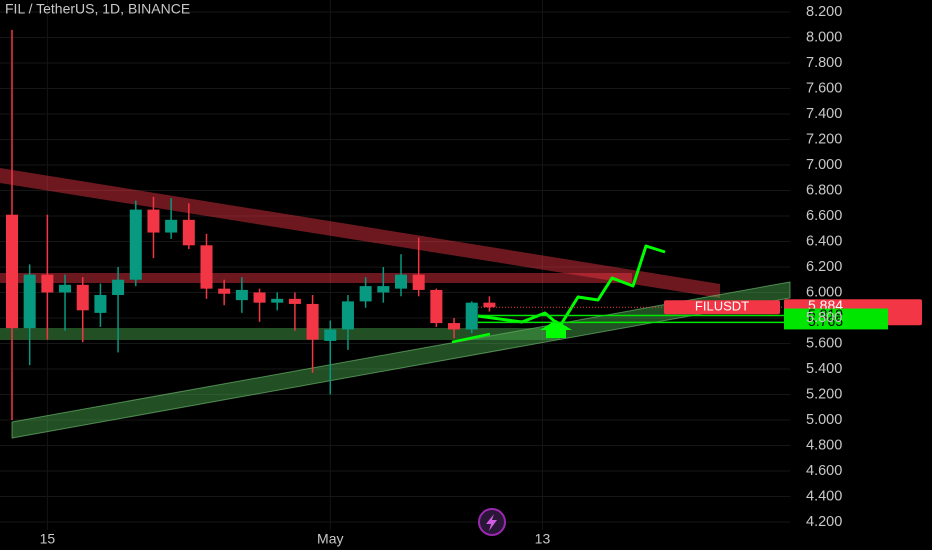 Image resolution: width=932 pixels, height=550 pixels. What do you see at coordinates (824, 471) in the screenshot?
I see `y-tick-label: 4.600` at bounding box center [824, 471].